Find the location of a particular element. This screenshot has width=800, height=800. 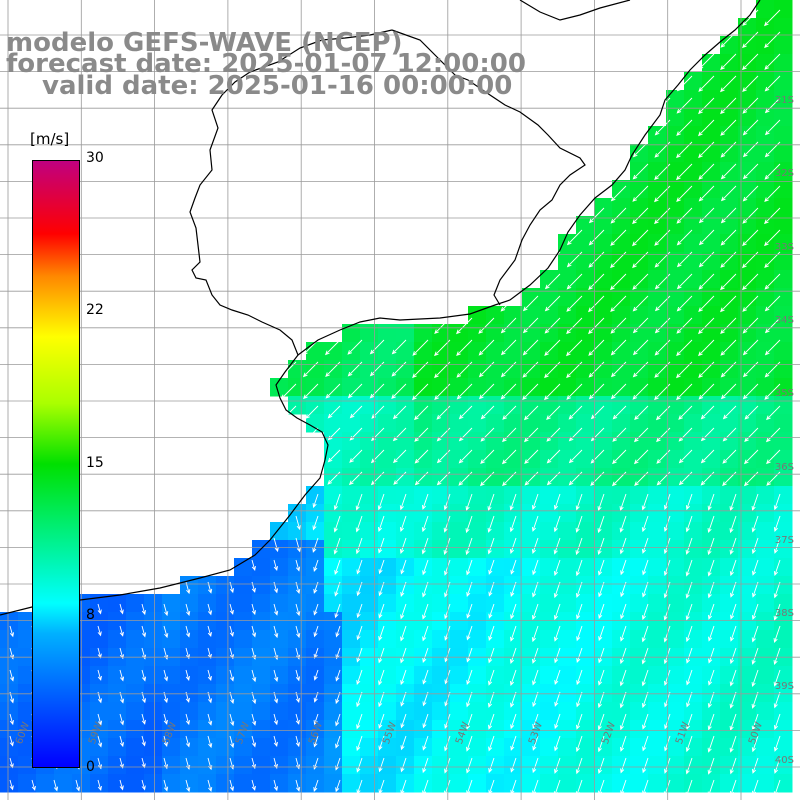

colorbar-units: [m/s] is located at coordinates (50, 139).